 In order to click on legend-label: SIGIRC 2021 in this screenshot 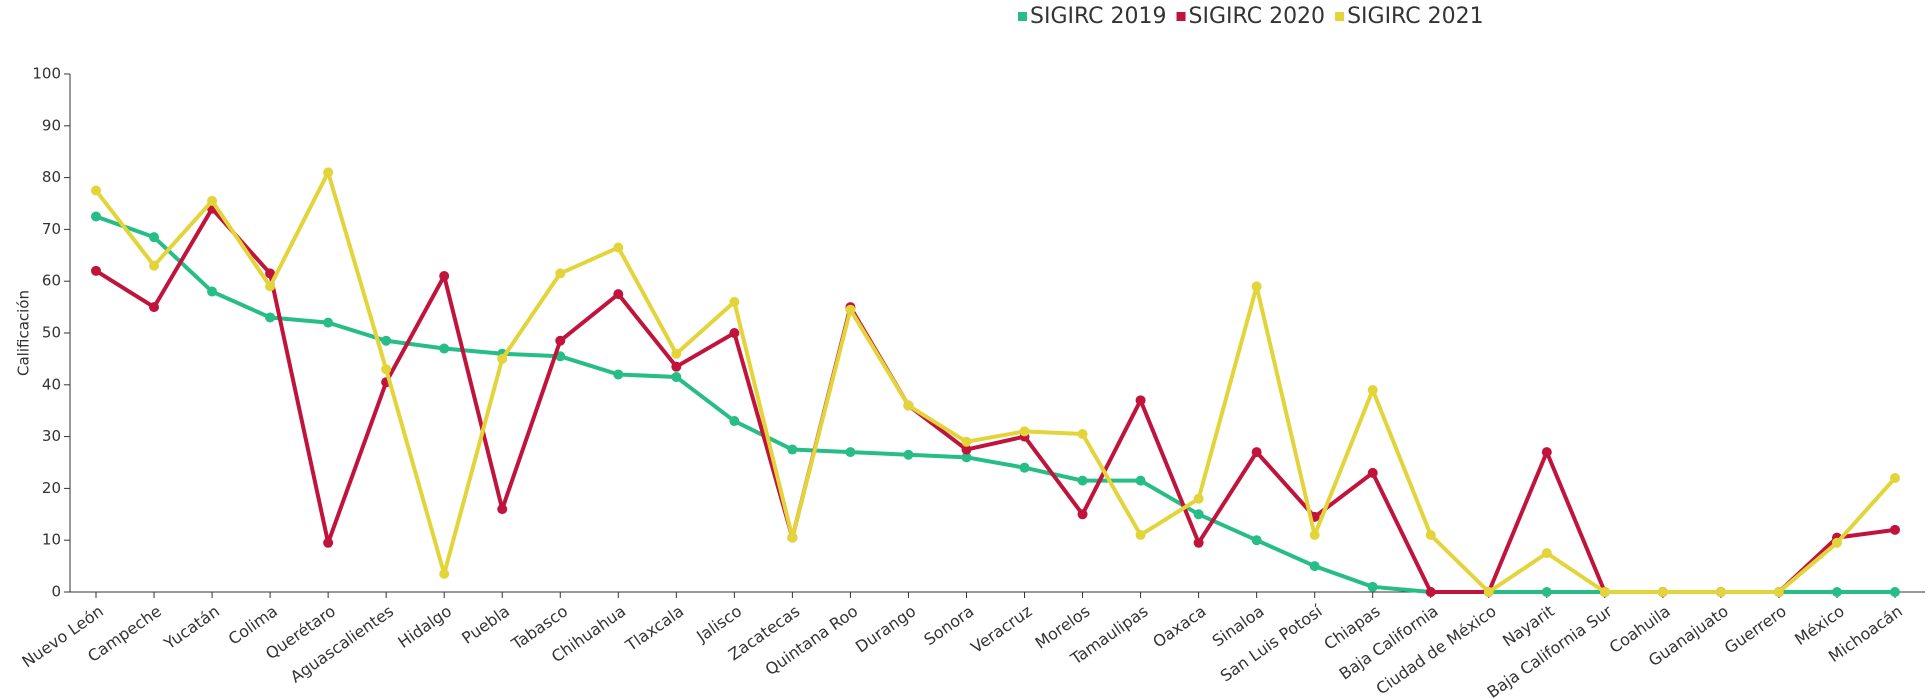, I will do `click(1415, 16)`.